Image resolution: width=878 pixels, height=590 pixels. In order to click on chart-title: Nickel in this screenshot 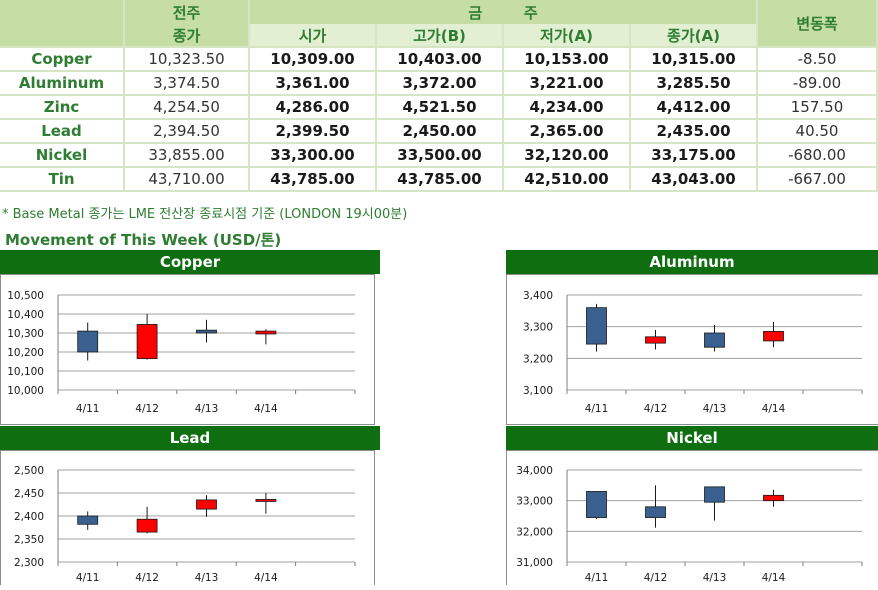, I will do `click(692, 438)`.